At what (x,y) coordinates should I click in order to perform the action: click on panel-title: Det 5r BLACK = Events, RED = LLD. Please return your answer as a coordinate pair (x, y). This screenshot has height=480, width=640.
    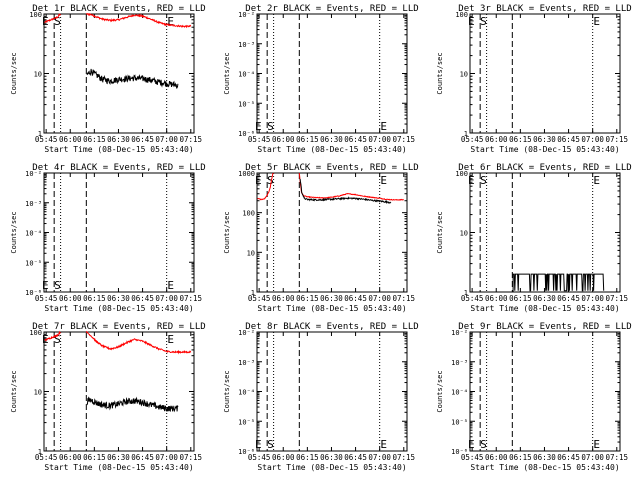
    Looking at the image, I should click on (331, 168).